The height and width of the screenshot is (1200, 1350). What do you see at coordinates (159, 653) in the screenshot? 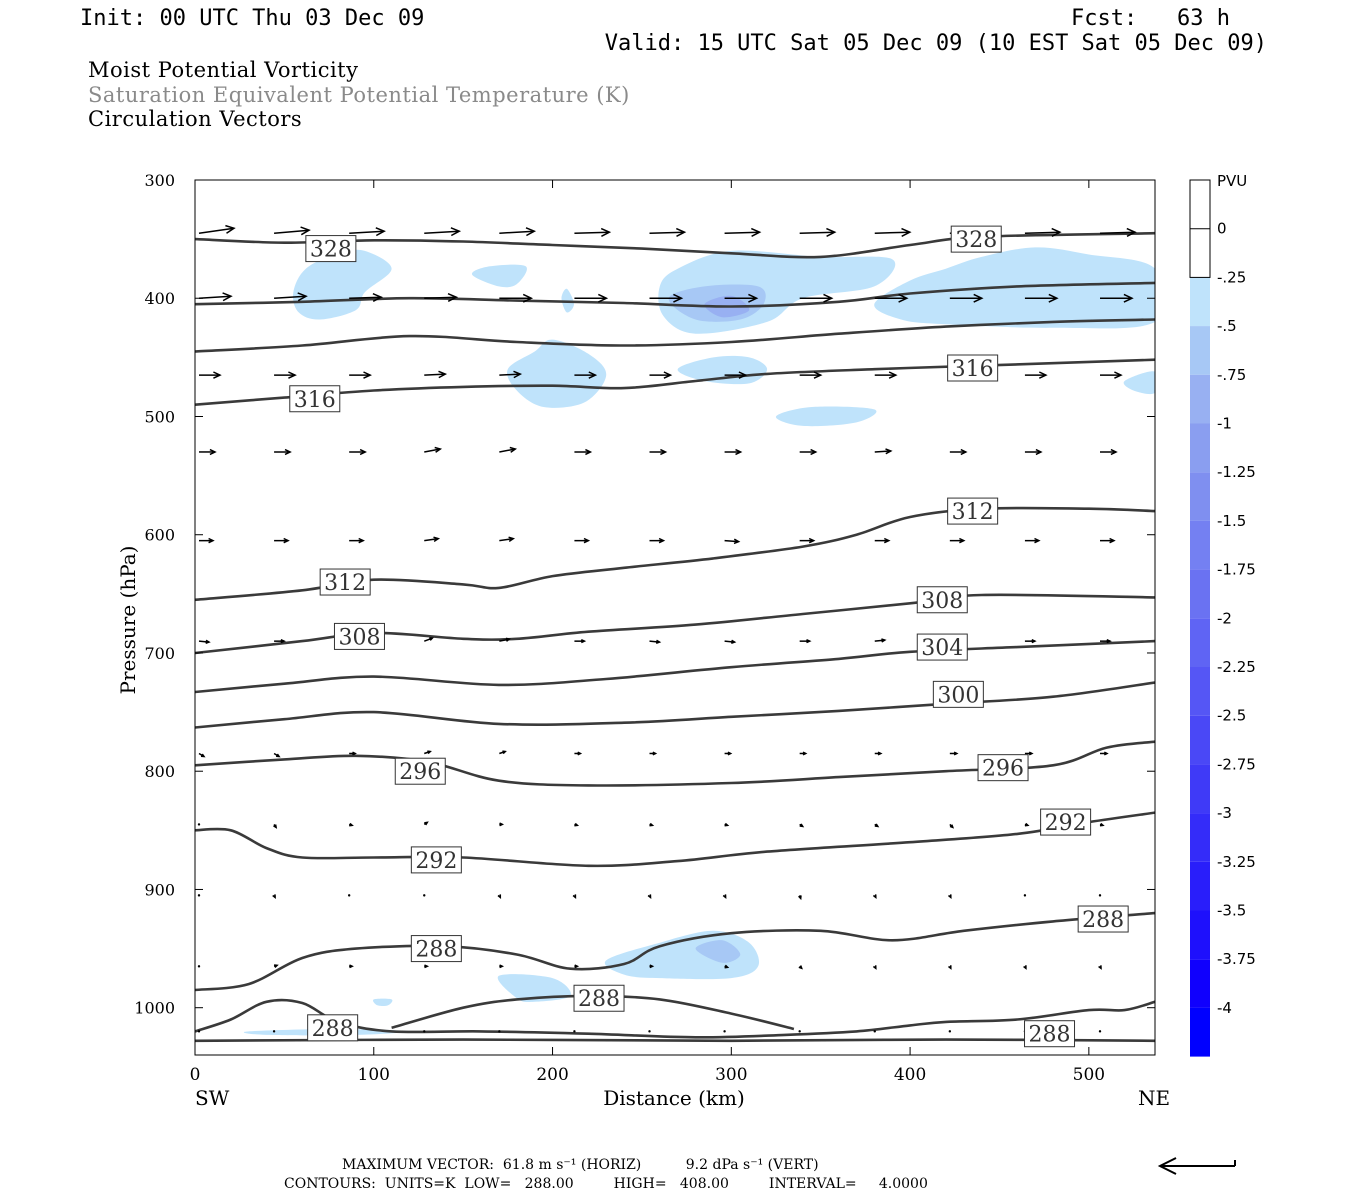
I see `y-tick-label: 700` at bounding box center [159, 653].